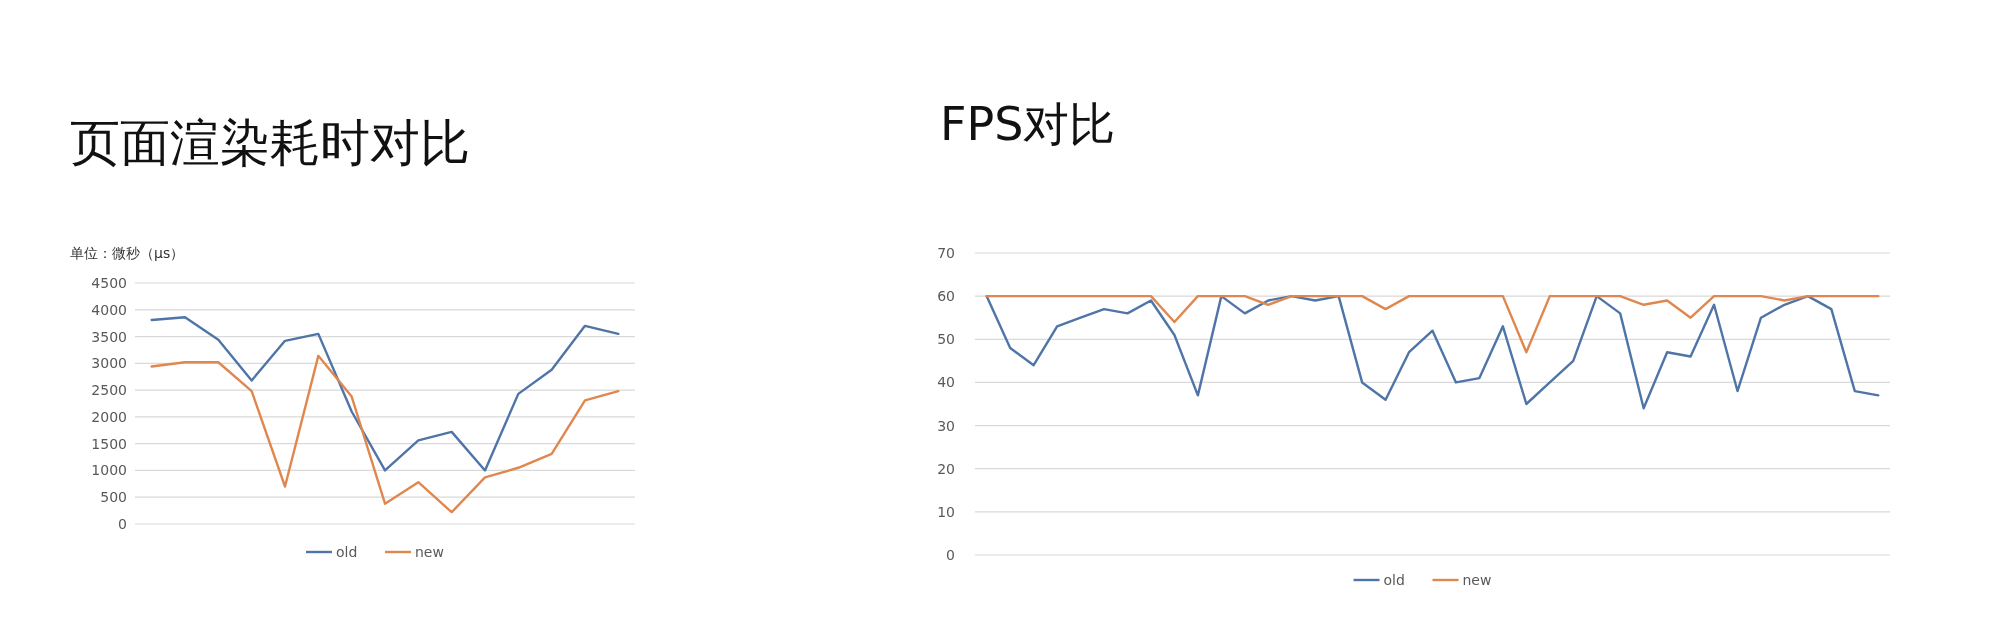  What do you see at coordinates (946, 382) in the screenshot?
I see `y-tick-label: 40` at bounding box center [946, 382].